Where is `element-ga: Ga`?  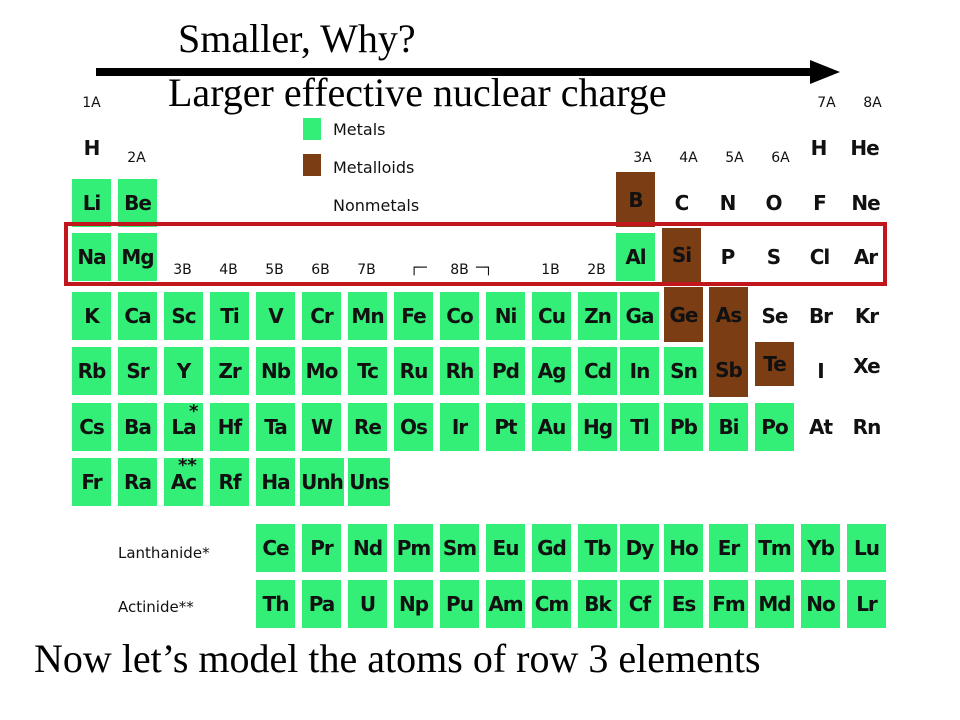 element-ga: Ga is located at coordinates (639, 316).